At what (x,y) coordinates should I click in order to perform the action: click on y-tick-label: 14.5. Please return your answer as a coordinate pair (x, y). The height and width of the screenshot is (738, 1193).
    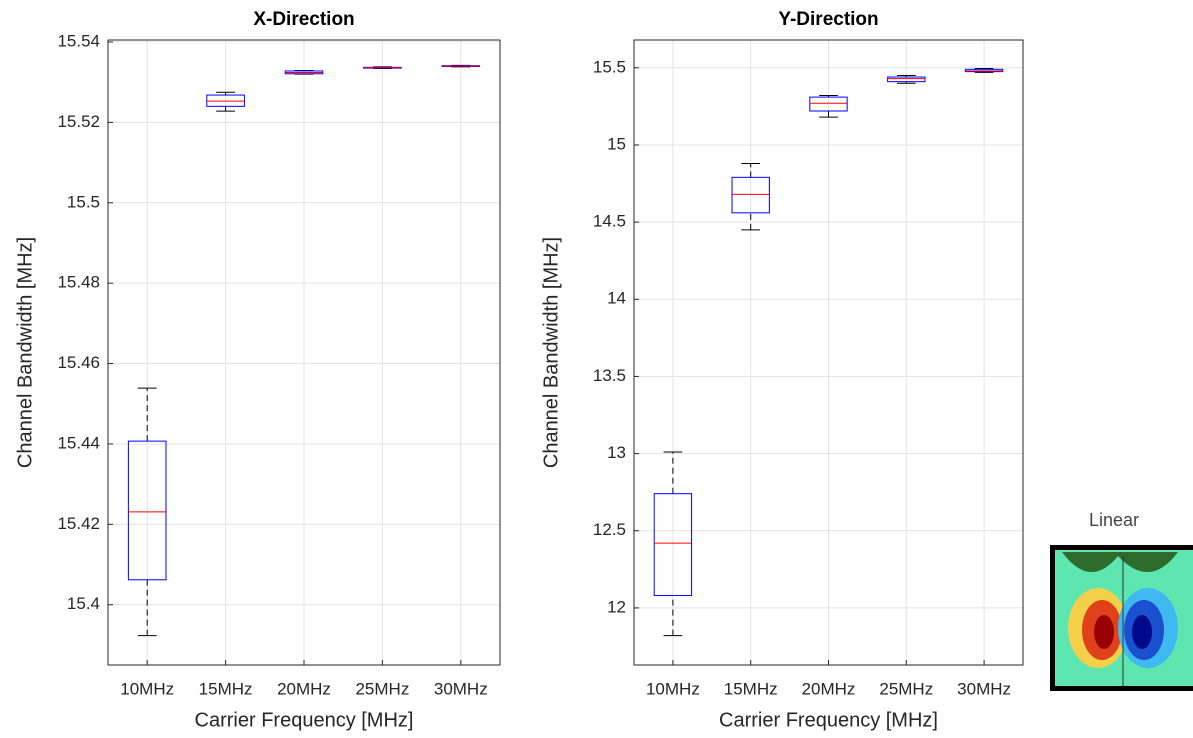
    Looking at the image, I should click on (609, 221).